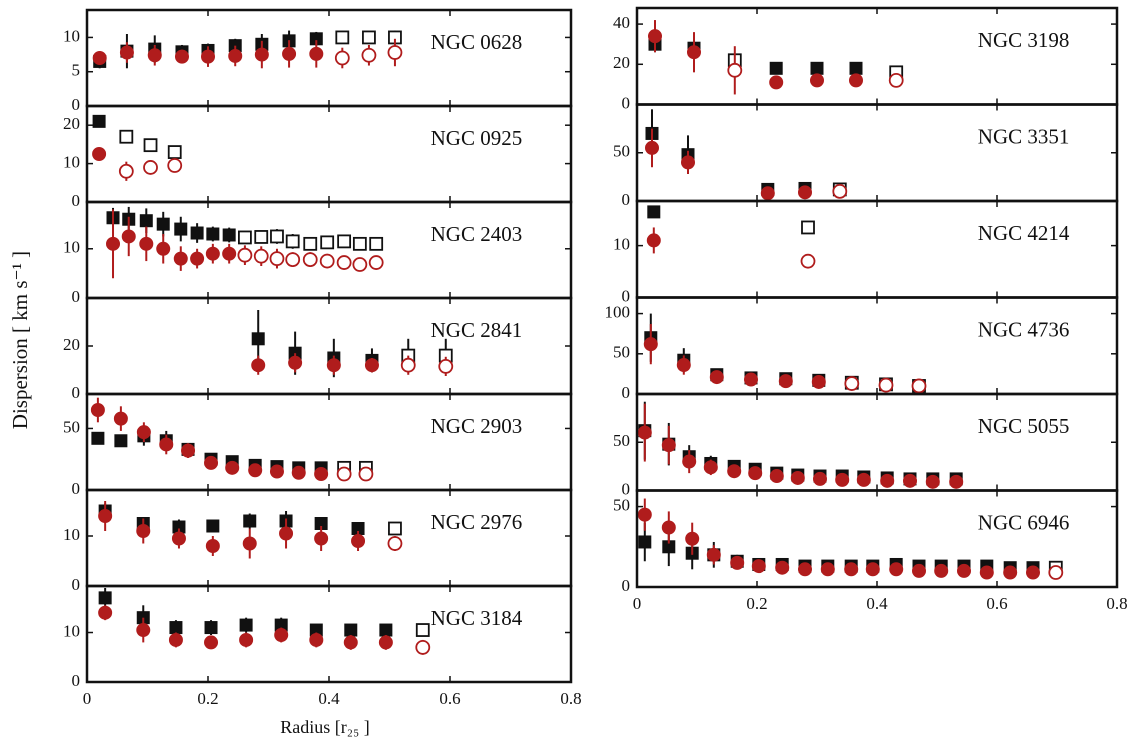  I want to click on y-tick-label: 10, so click(71, 162).